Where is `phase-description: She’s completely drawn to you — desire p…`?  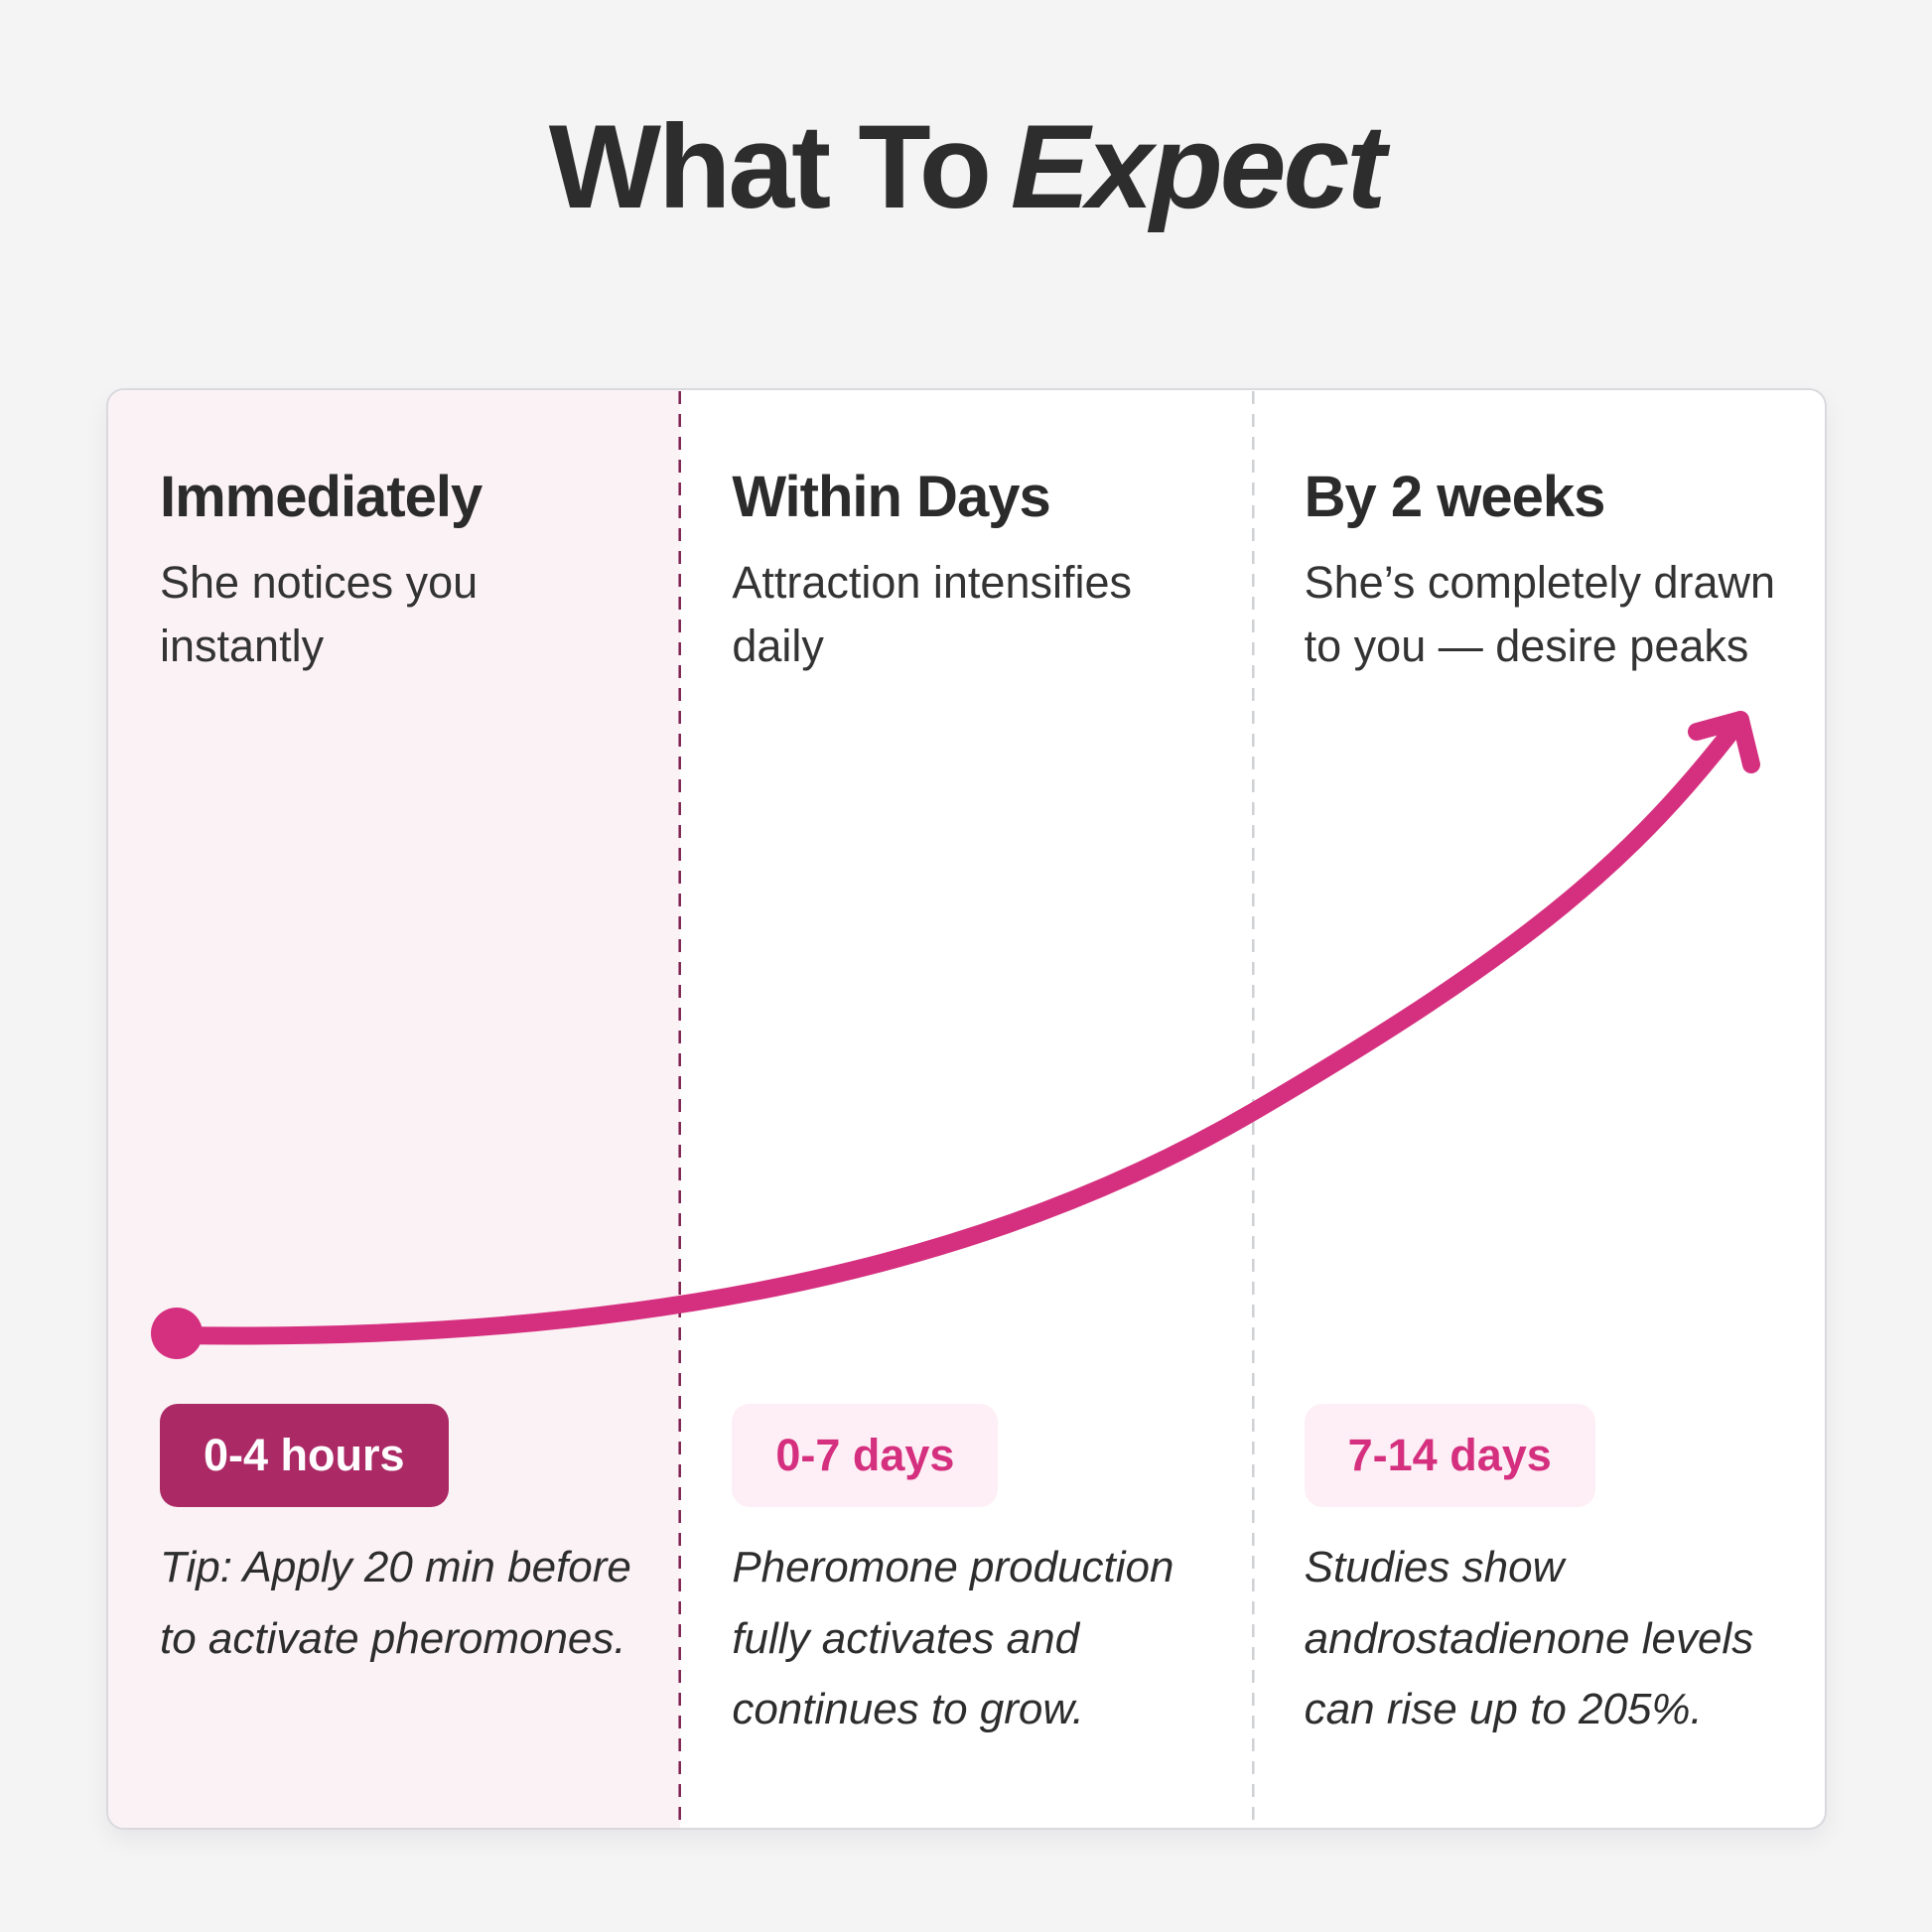
phase-description: She’s completely drawn to you — desire p… is located at coordinates (1540, 614).